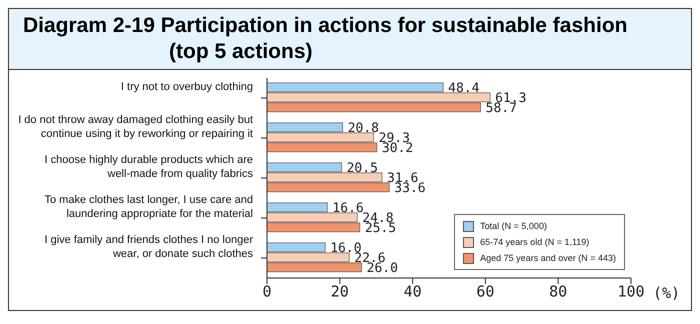 The image size is (700, 324). Describe the element at coordinates (485, 291) in the screenshot. I see `x-tick-label: 60` at that location.